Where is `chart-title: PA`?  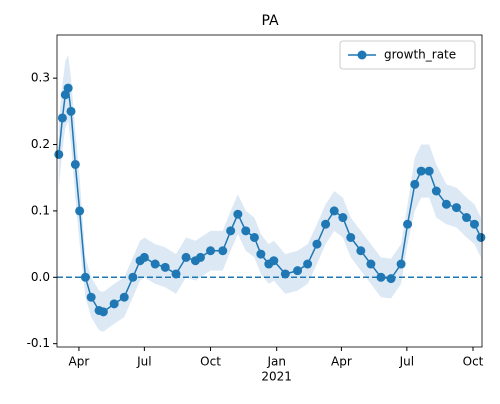 chart-title: PA is located at coordinates (270, 21).